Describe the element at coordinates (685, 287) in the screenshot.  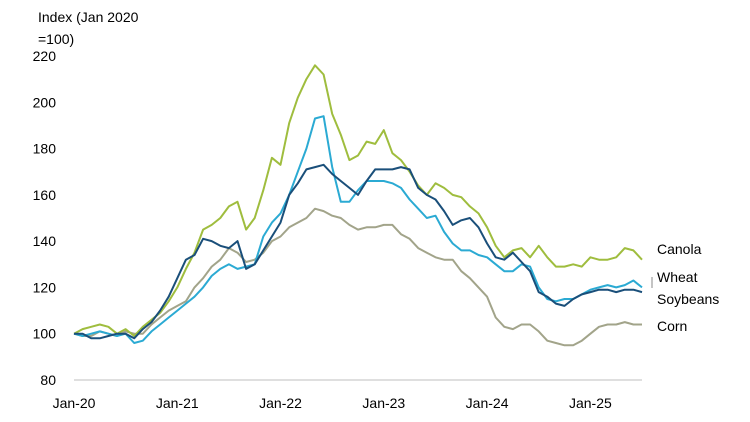
I see `series-labels: Canola Wheat Soybeans Corn` at that location.